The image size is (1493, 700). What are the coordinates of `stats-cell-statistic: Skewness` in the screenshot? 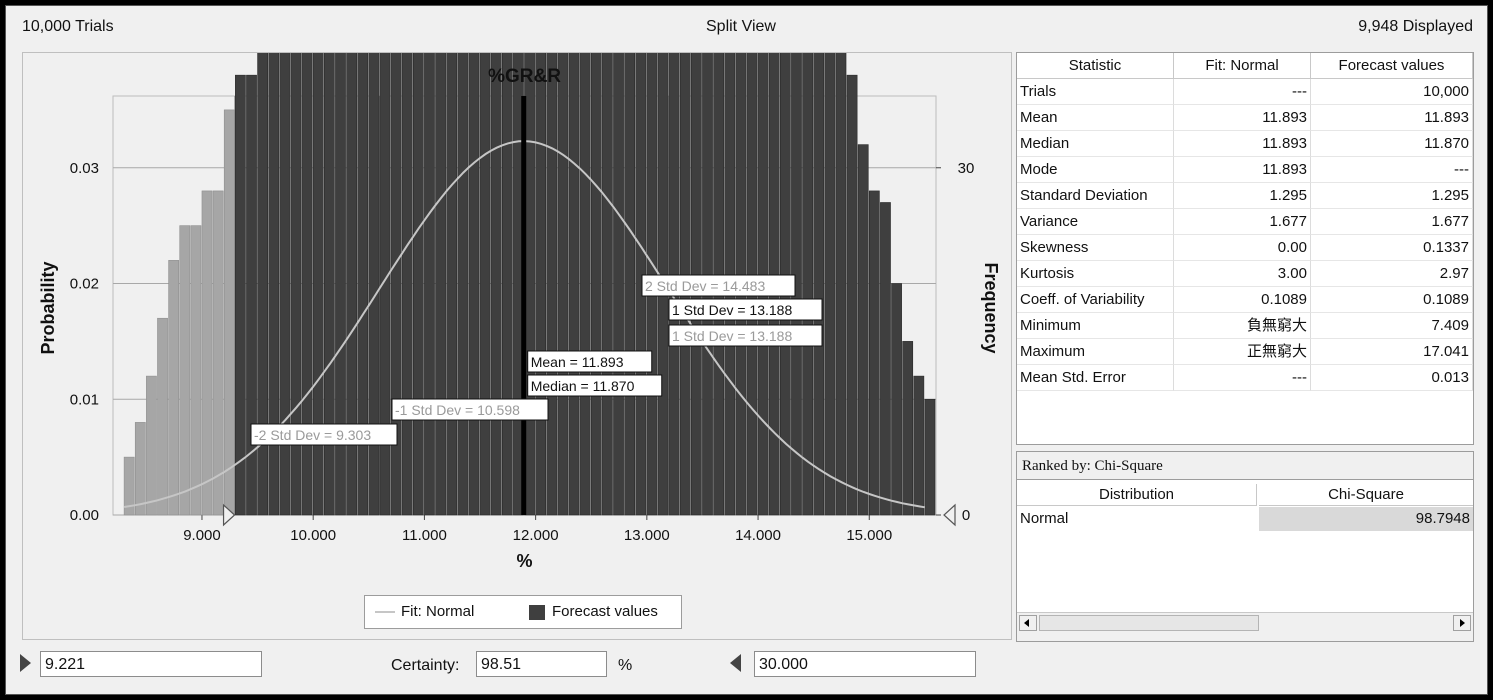 It's located at (1095, 248).